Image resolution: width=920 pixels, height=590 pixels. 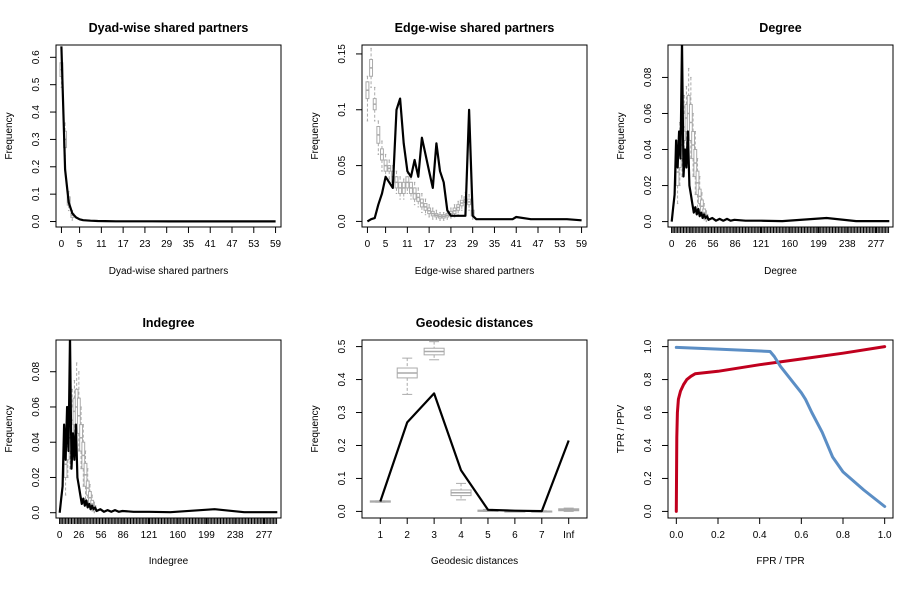 What do you see at coordinates (79, 535) in the screenshot?
I see `x-tick-label: 26` at bounding box center [79, 535].